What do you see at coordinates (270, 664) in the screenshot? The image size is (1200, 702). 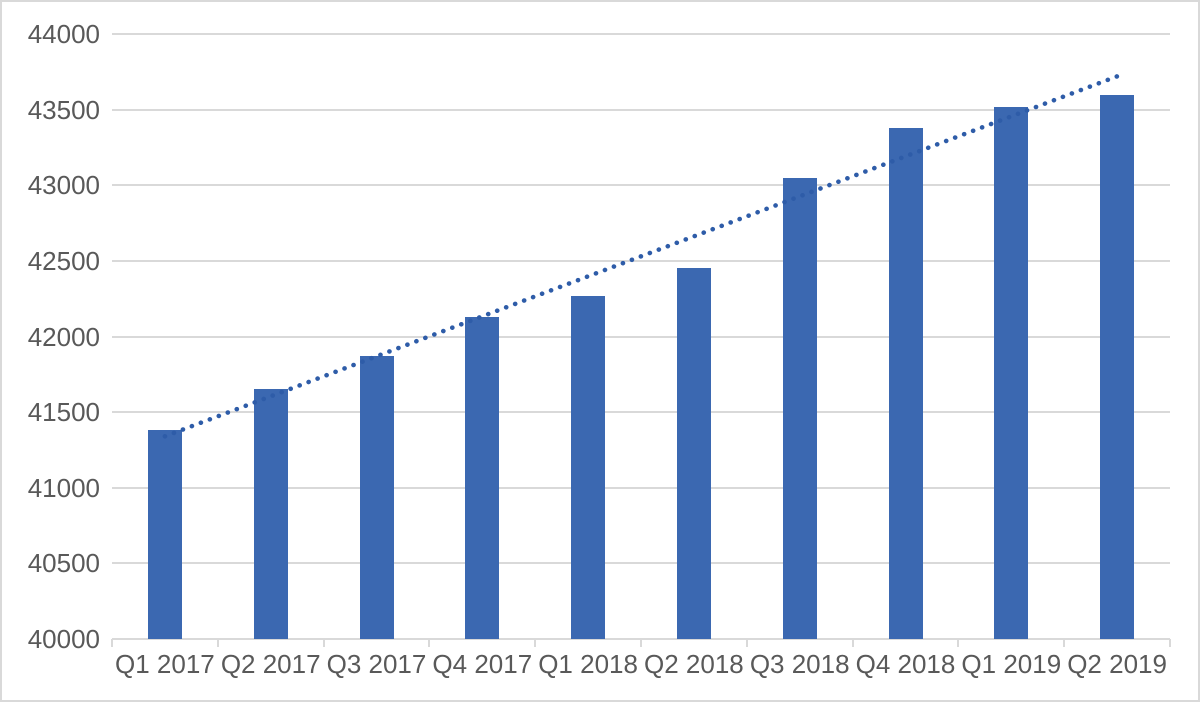 I see `x-axis-category-label: Q2 2017` at bounding box center [270, 664].